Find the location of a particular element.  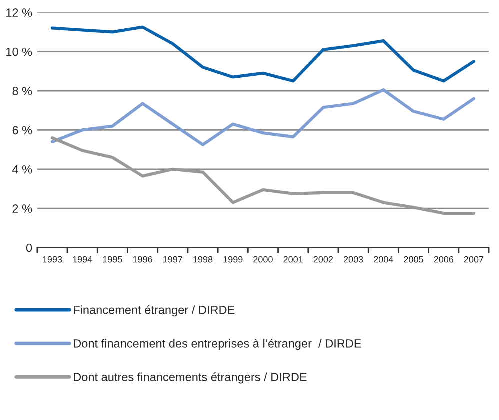

x-tick-label: 1999 is located at coordinates (233, 259).